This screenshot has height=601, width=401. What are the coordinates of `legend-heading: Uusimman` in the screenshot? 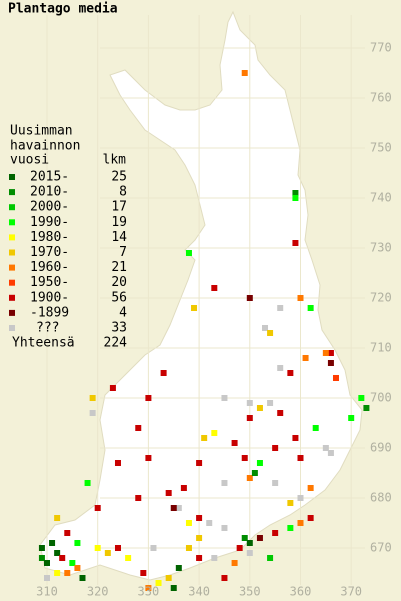 It's located at (41, 131).